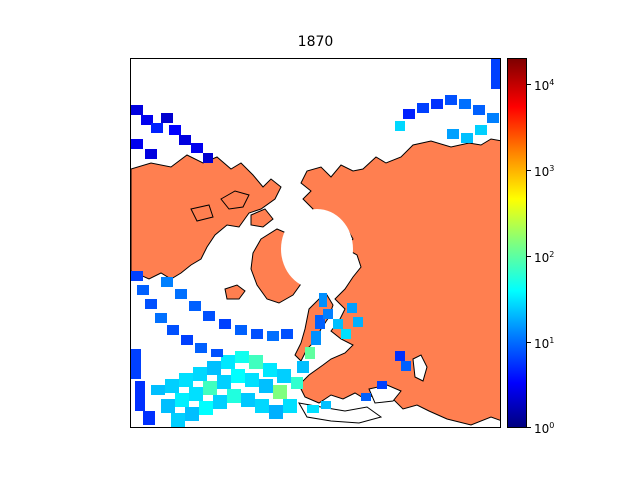 Image resolution: width=640 pixels, height=480 pixels. I want to click on colorbar-label-1e0: 100, so click(544, 428).